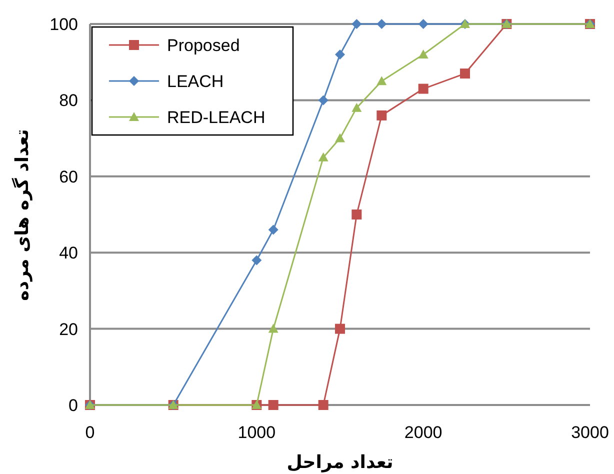 The width and height of the screenshot is (614, 474). What do you see at coordinates (68, 253) in the screenshot?
I see `y-tick-label: 40` at bounding box center [68, 253].